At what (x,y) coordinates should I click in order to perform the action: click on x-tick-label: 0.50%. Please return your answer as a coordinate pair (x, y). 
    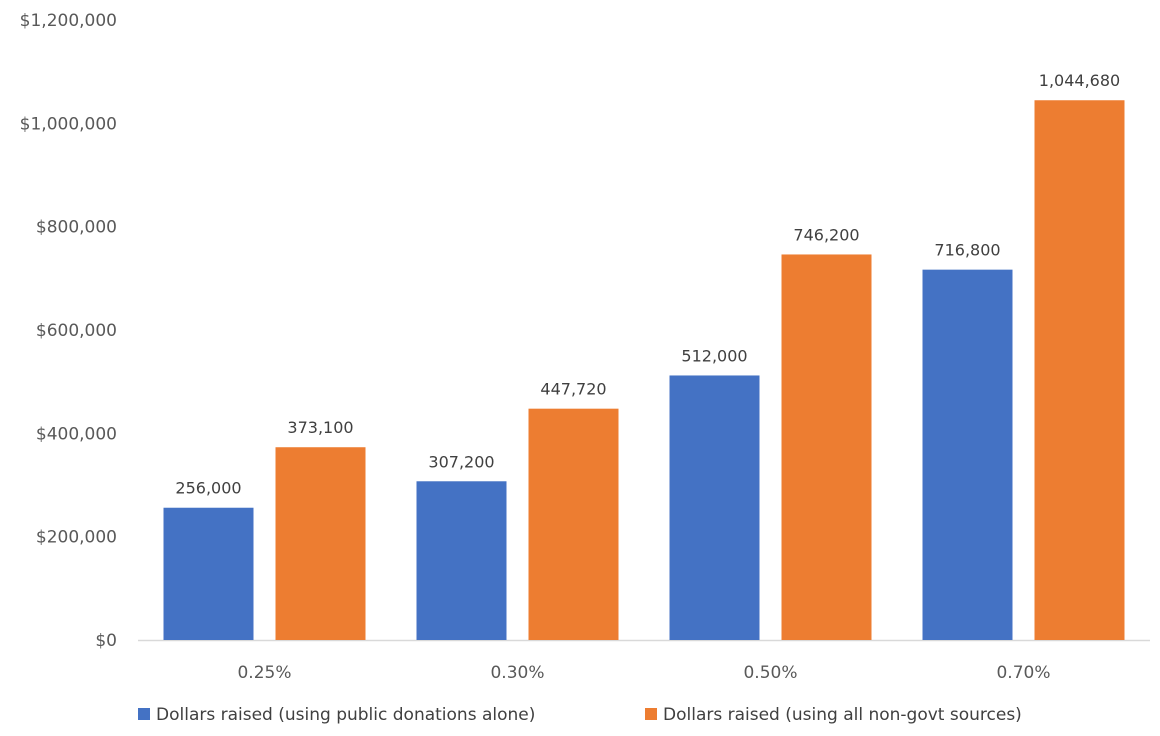
    Looking at the image, I should click on (770, 673).